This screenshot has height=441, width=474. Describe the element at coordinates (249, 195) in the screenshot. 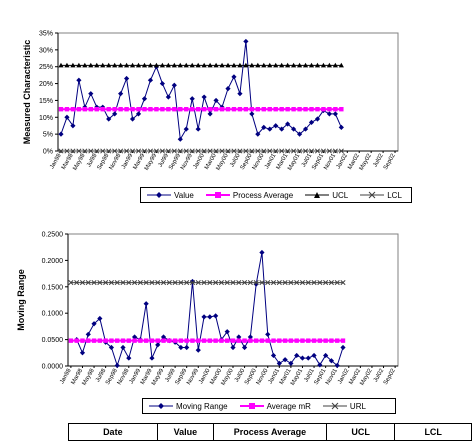

I see `legend-item-process-average: Process Average` at that location.